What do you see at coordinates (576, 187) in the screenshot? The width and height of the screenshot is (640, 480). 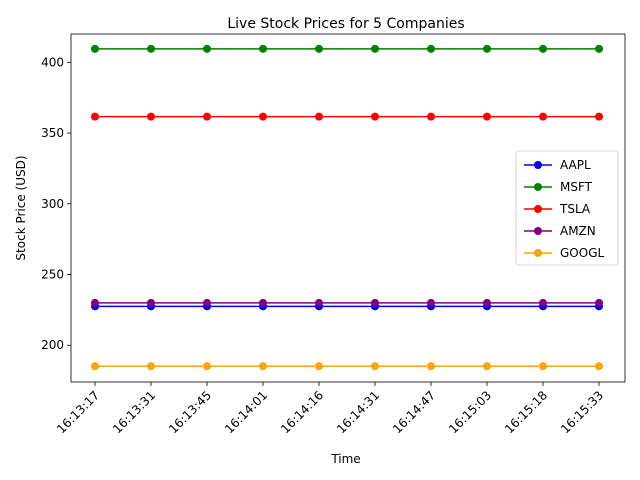 I see `legend-label: MSFT` at bounding box center [576, 187].